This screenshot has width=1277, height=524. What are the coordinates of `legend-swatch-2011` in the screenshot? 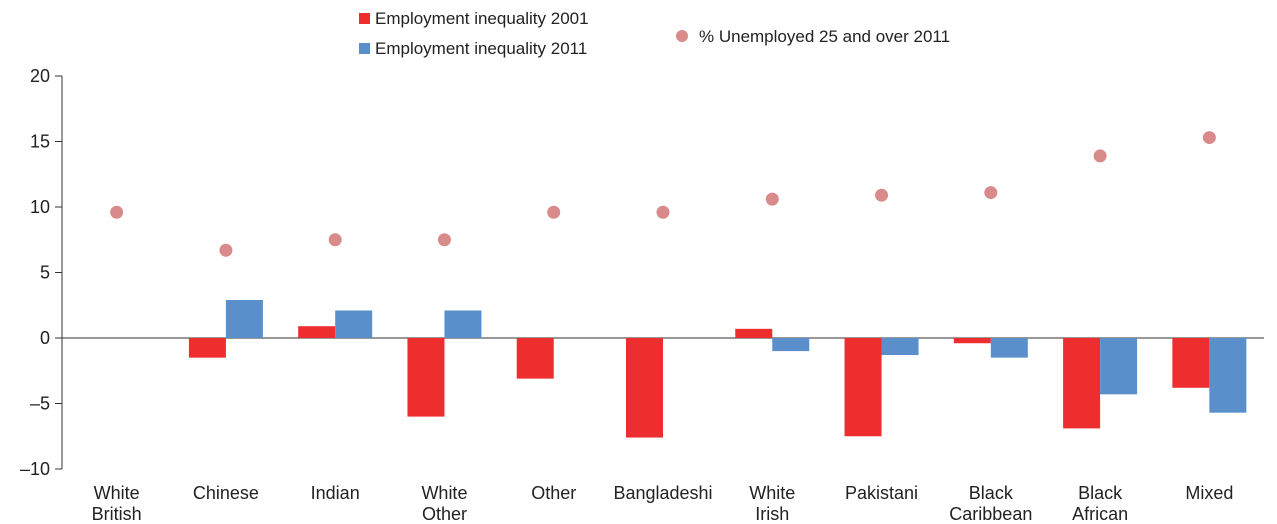 It's located at (364, 48).